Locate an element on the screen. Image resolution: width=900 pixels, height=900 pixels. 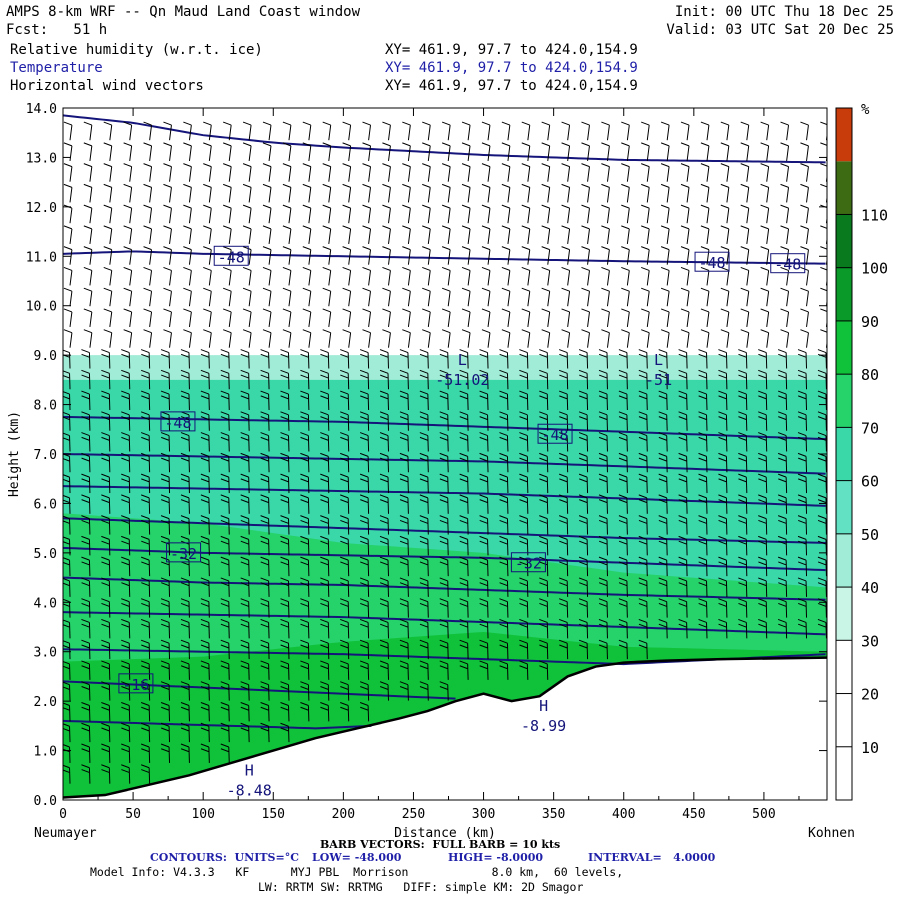
y-tick-label: 14.0 is located at coordinates (41, 109).